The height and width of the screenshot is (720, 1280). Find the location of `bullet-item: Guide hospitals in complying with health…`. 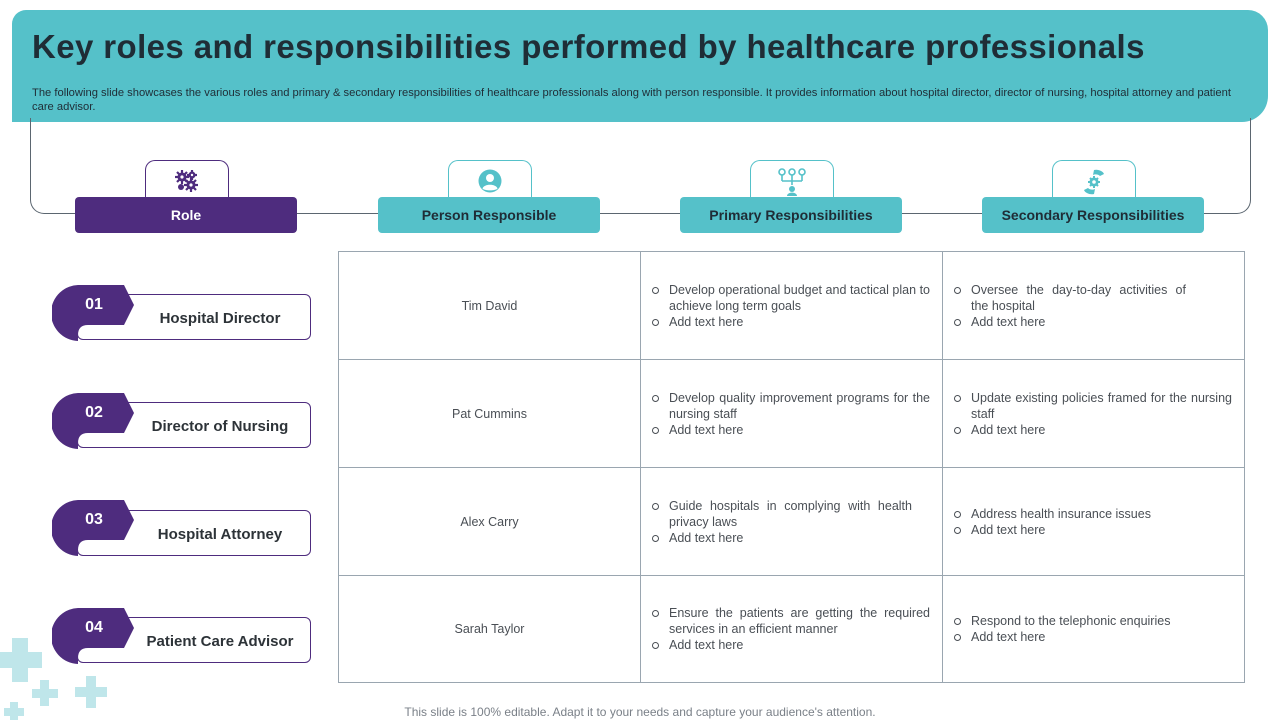

bullet-item: Guide hospitals in complying with health… is located at coordinates (781, 514).